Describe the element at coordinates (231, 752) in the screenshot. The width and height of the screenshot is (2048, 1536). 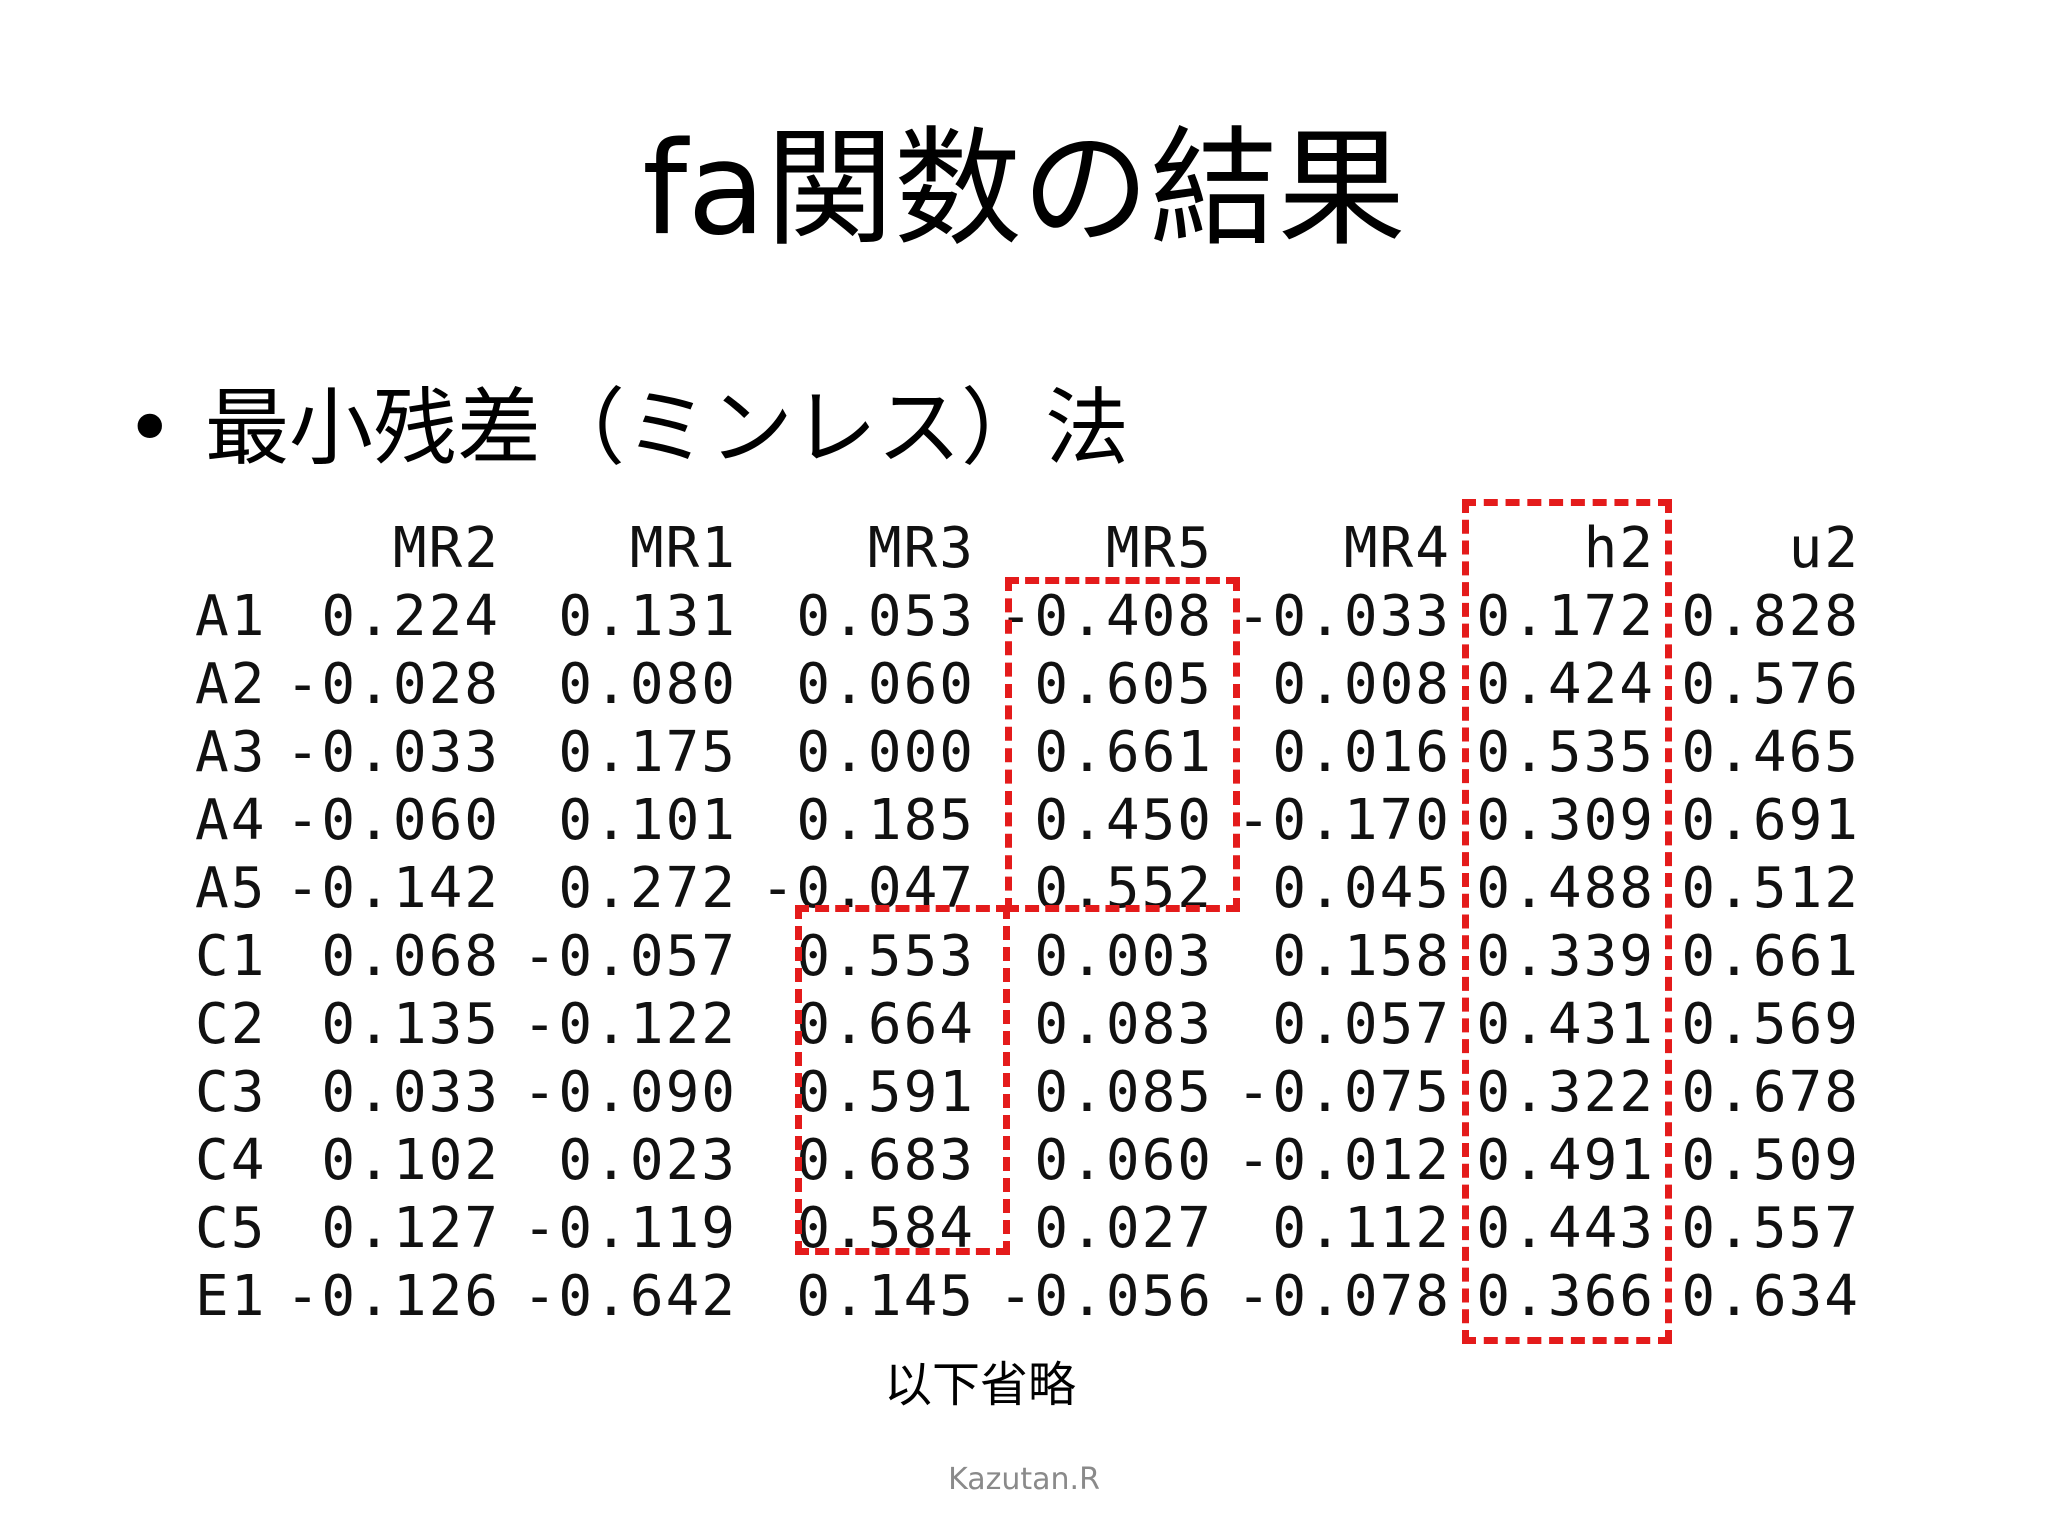
I see `row-label-a3: A3` at that location.